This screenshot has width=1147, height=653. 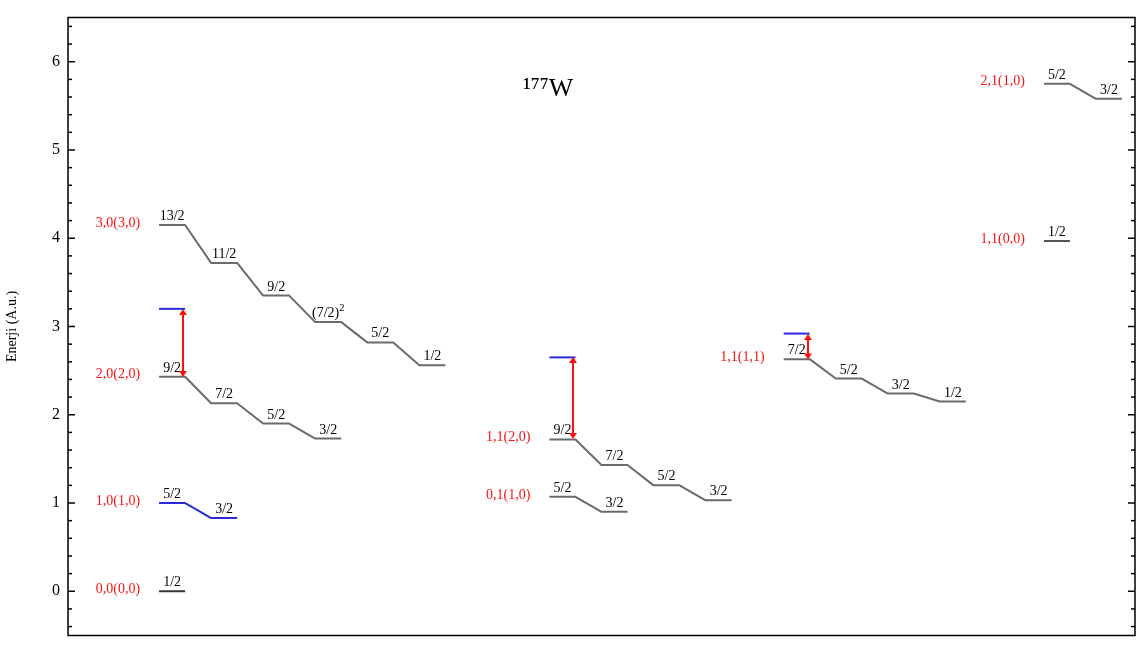 I want to click on series-label: 1,1(1,1), so click(x=742, y=356).